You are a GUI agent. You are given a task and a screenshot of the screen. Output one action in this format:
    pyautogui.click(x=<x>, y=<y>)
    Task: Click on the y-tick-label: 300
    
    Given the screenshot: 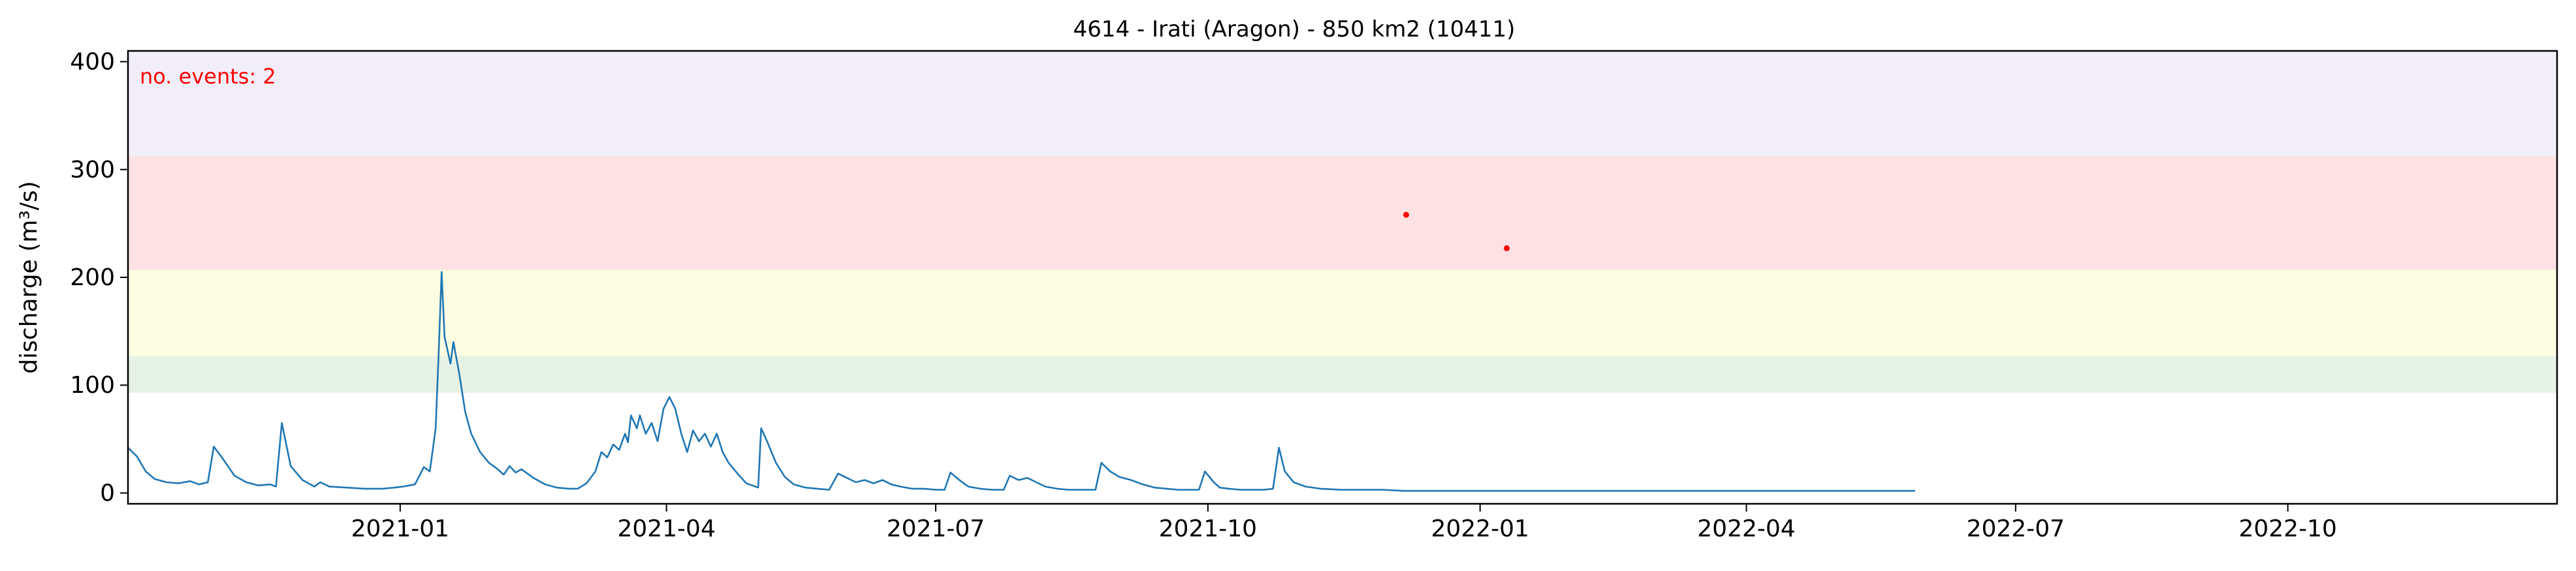 What is the action you would take?
    pyautogui.click(x=93, y=170)
    